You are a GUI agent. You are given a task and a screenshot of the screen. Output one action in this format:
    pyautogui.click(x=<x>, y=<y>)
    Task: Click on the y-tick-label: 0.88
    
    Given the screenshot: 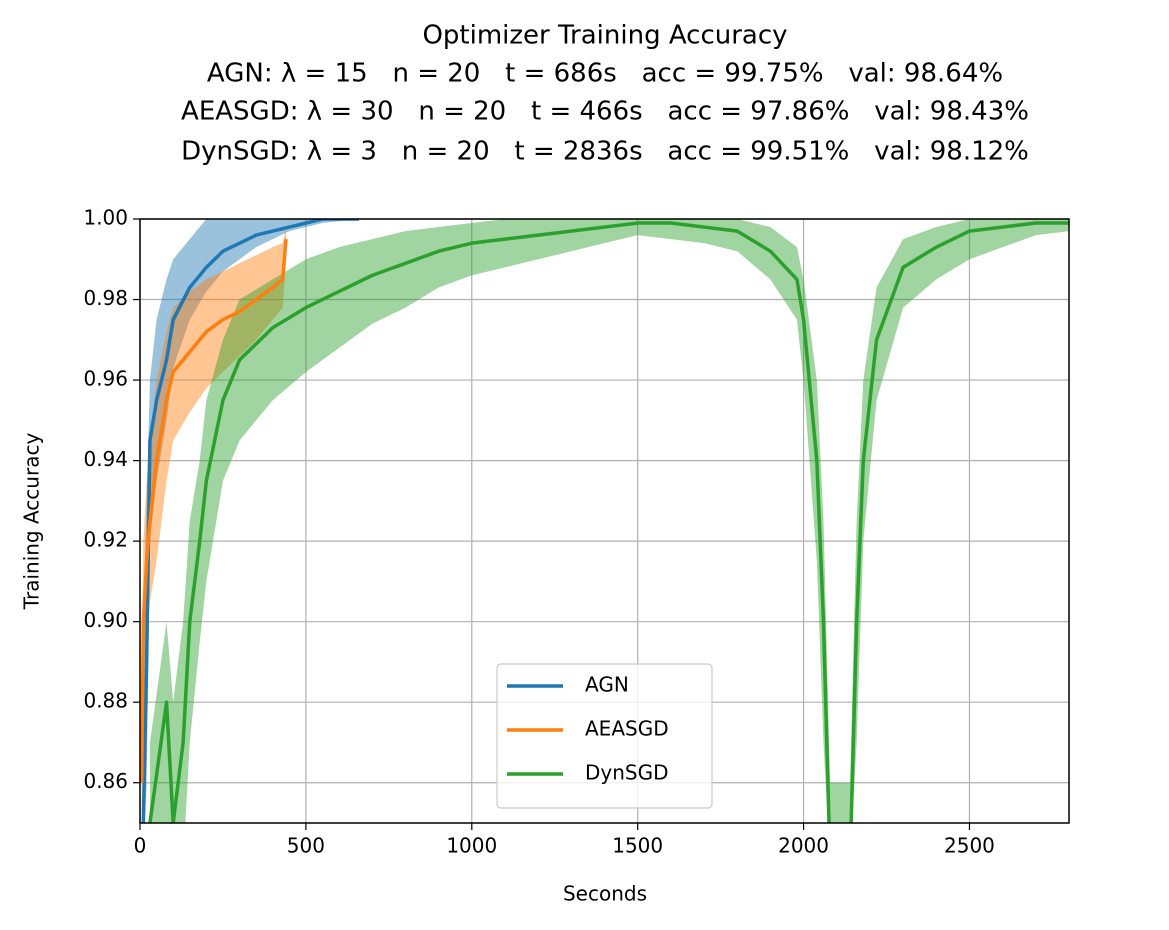 What is the action you would take?
    pyautogui.click(x=105, y=701)
    